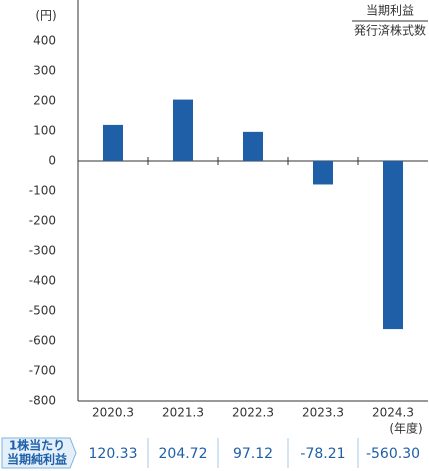 The height and width of the screenshot is (471, 429). What do you see at coordinates (42, 401) in the screenshot?
I see `y-tick-label: -800` at bounding box center [42, 401].